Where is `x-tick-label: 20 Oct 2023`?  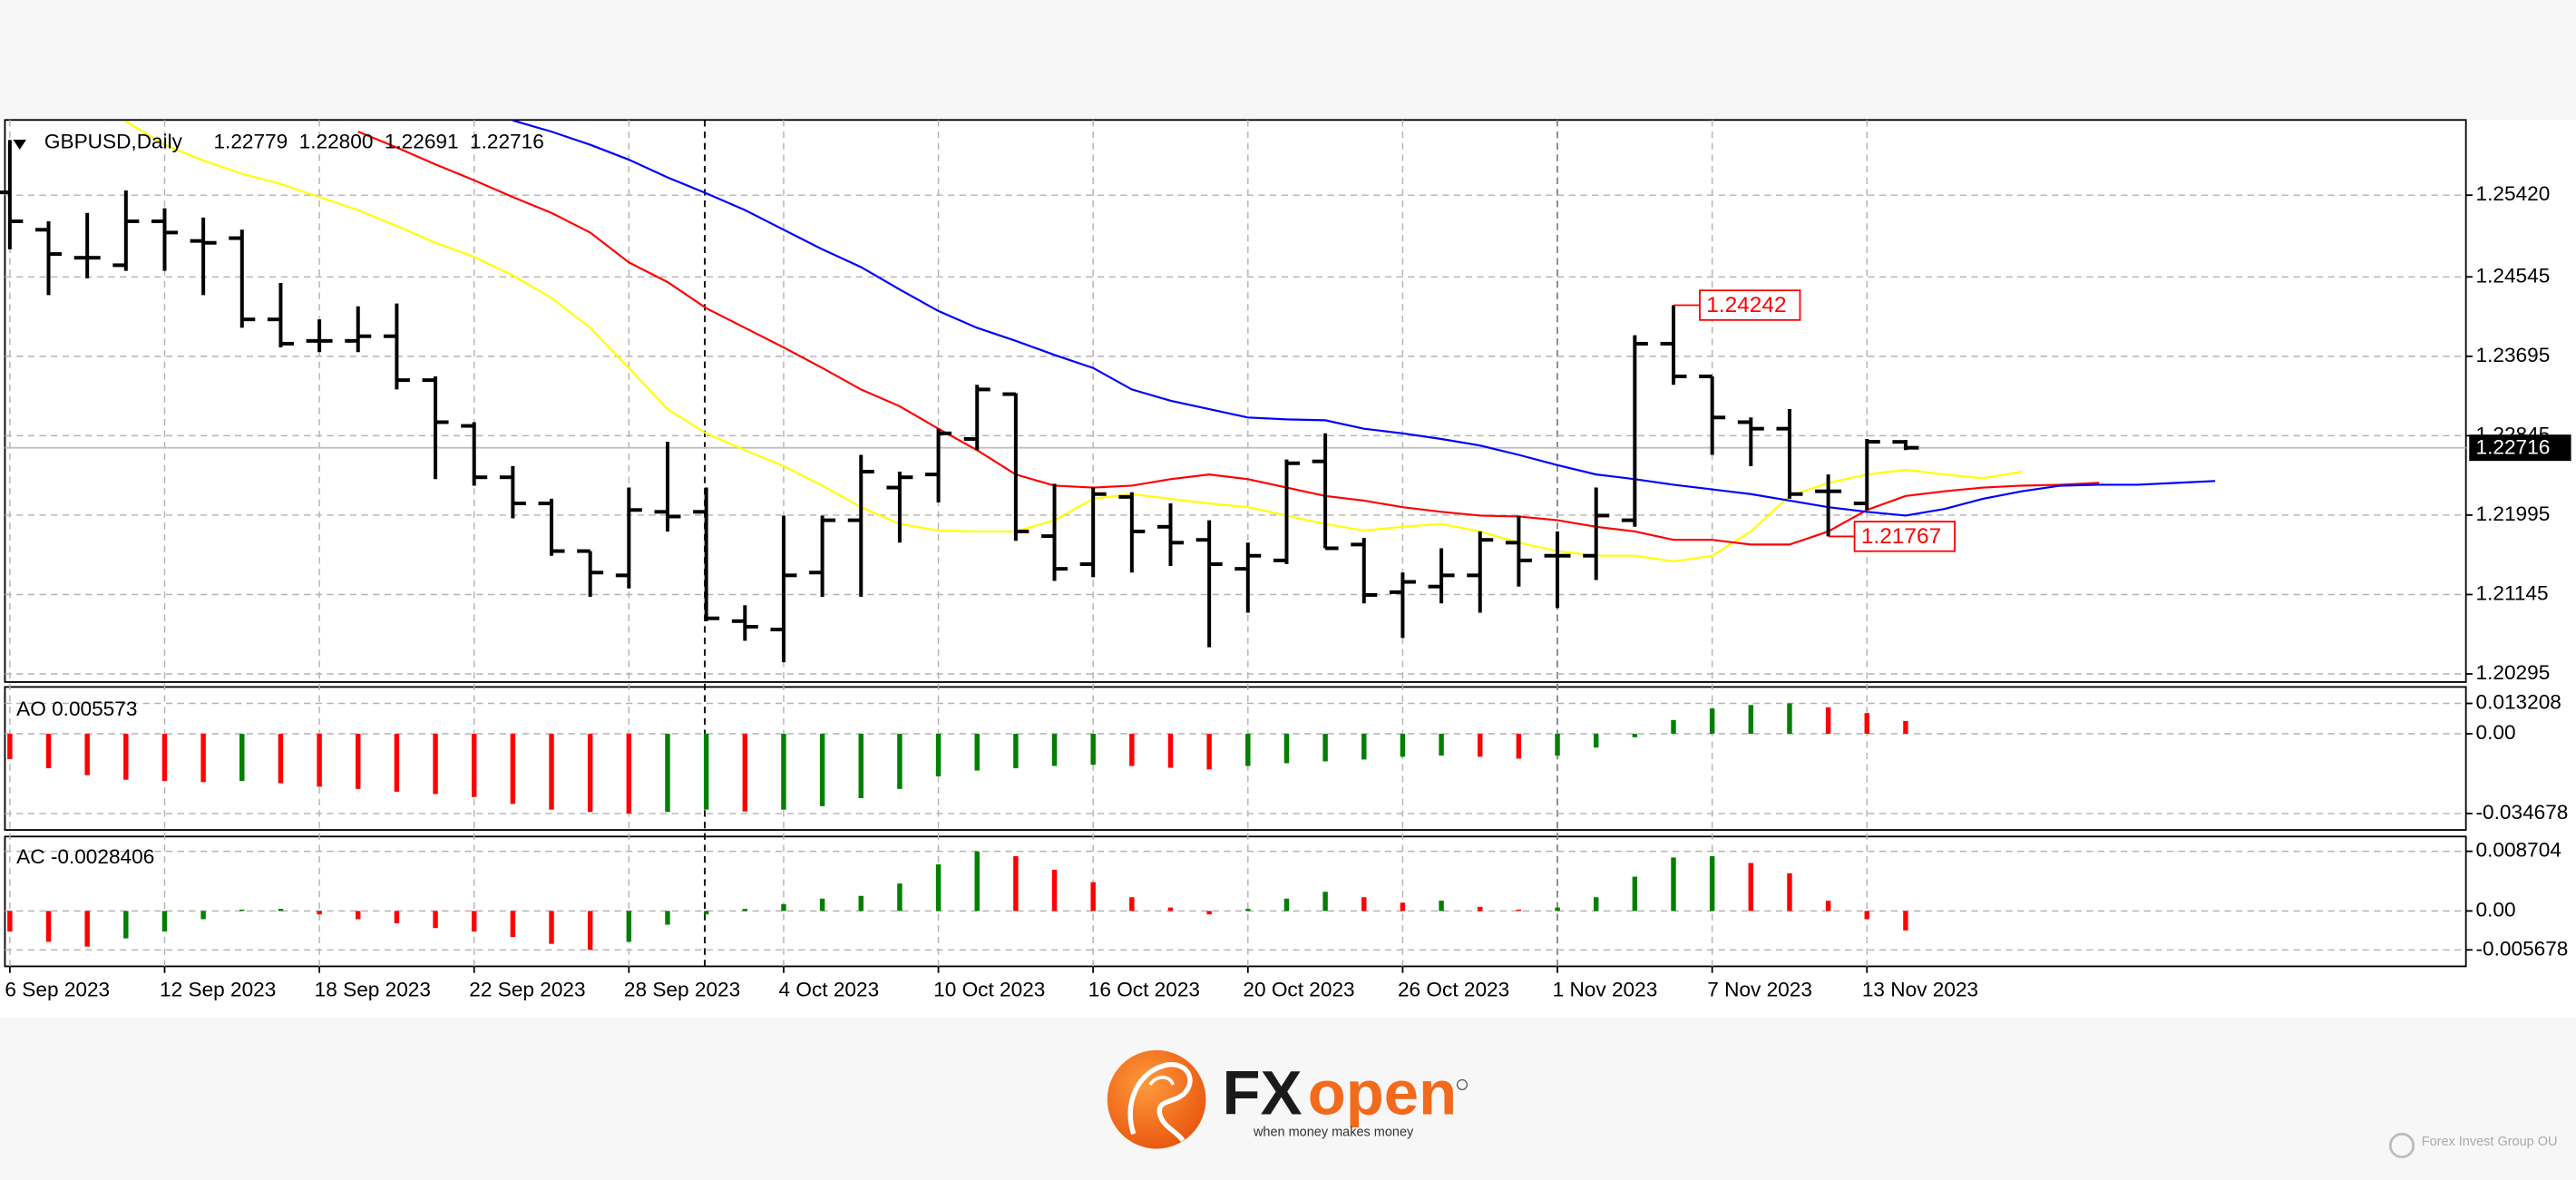
x-tick-label: 20 Oct 2023 is located at coordinates (1298, 990).